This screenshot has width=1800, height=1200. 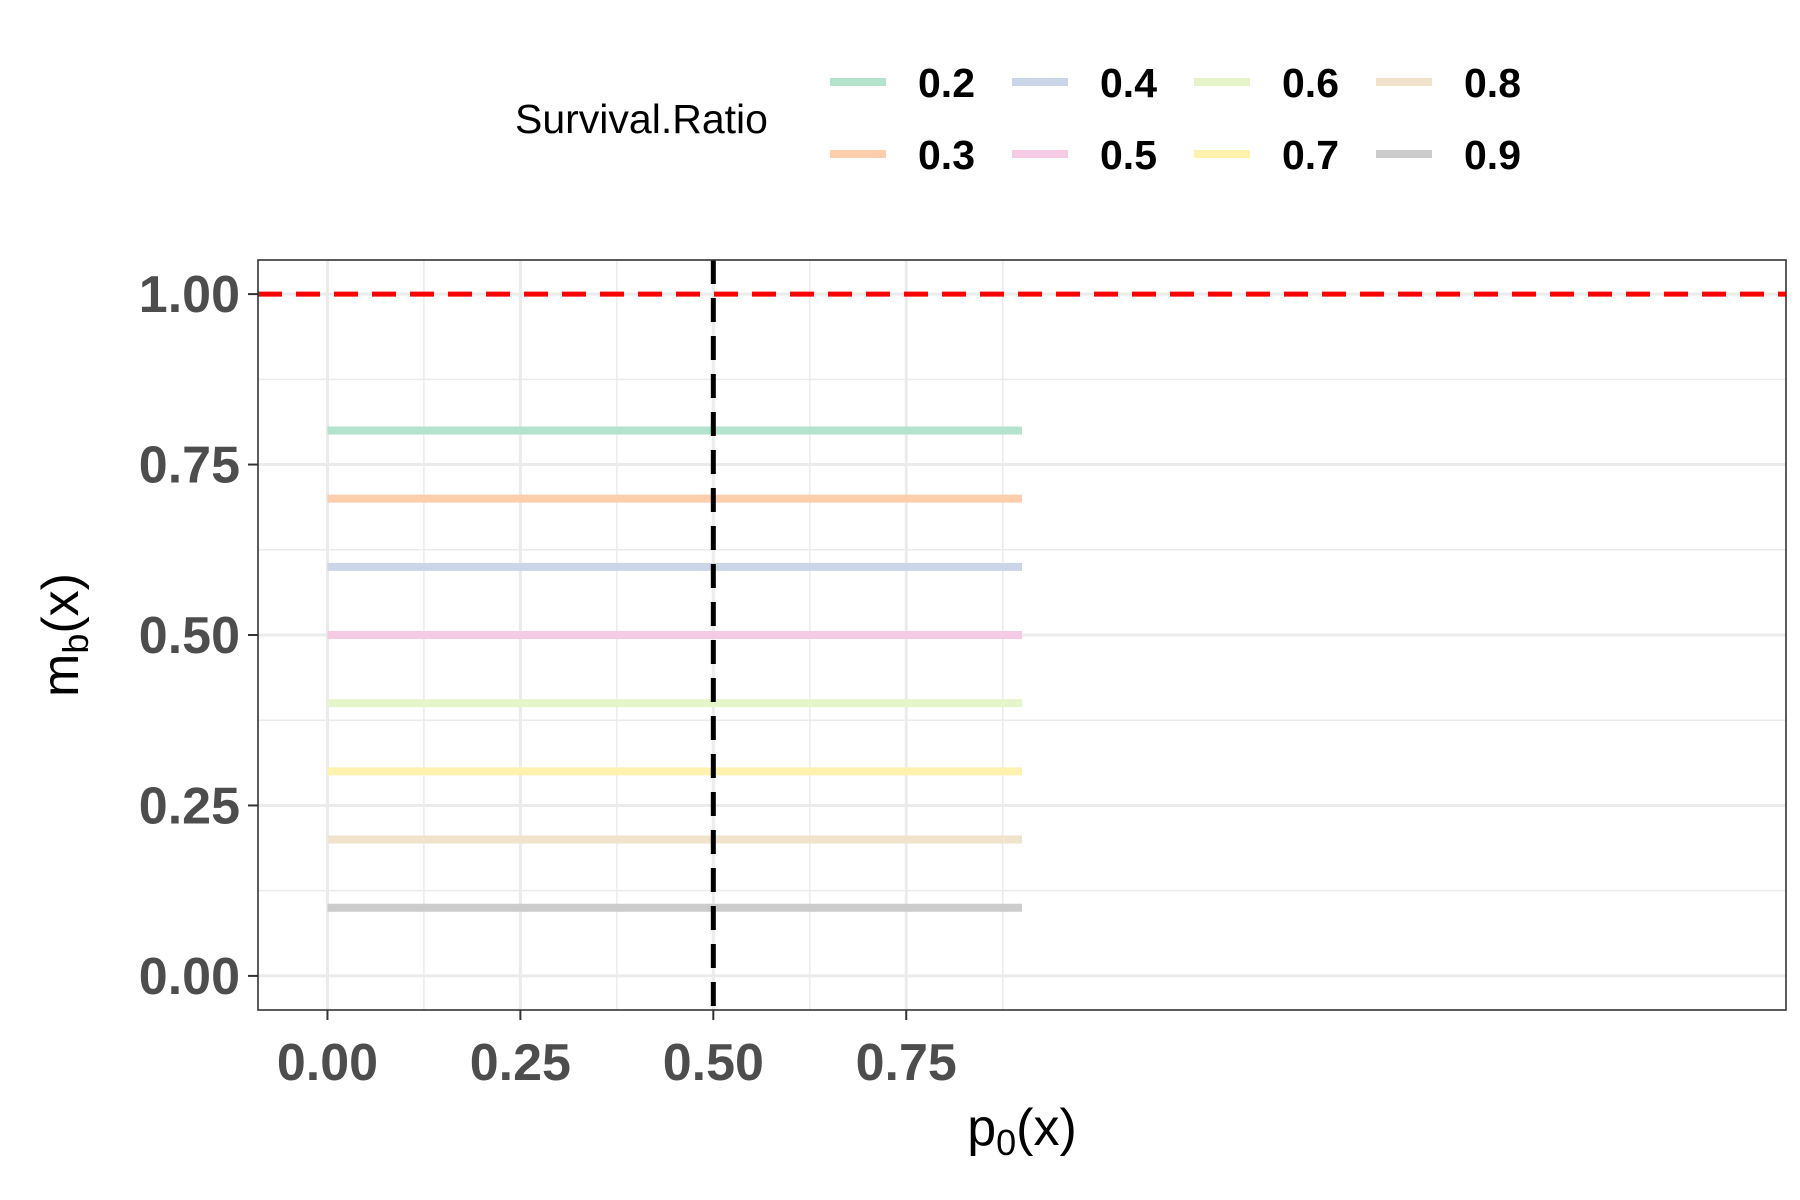 I want to click on legend-label-0.4: 0.4, so click(x=1128, y=83).